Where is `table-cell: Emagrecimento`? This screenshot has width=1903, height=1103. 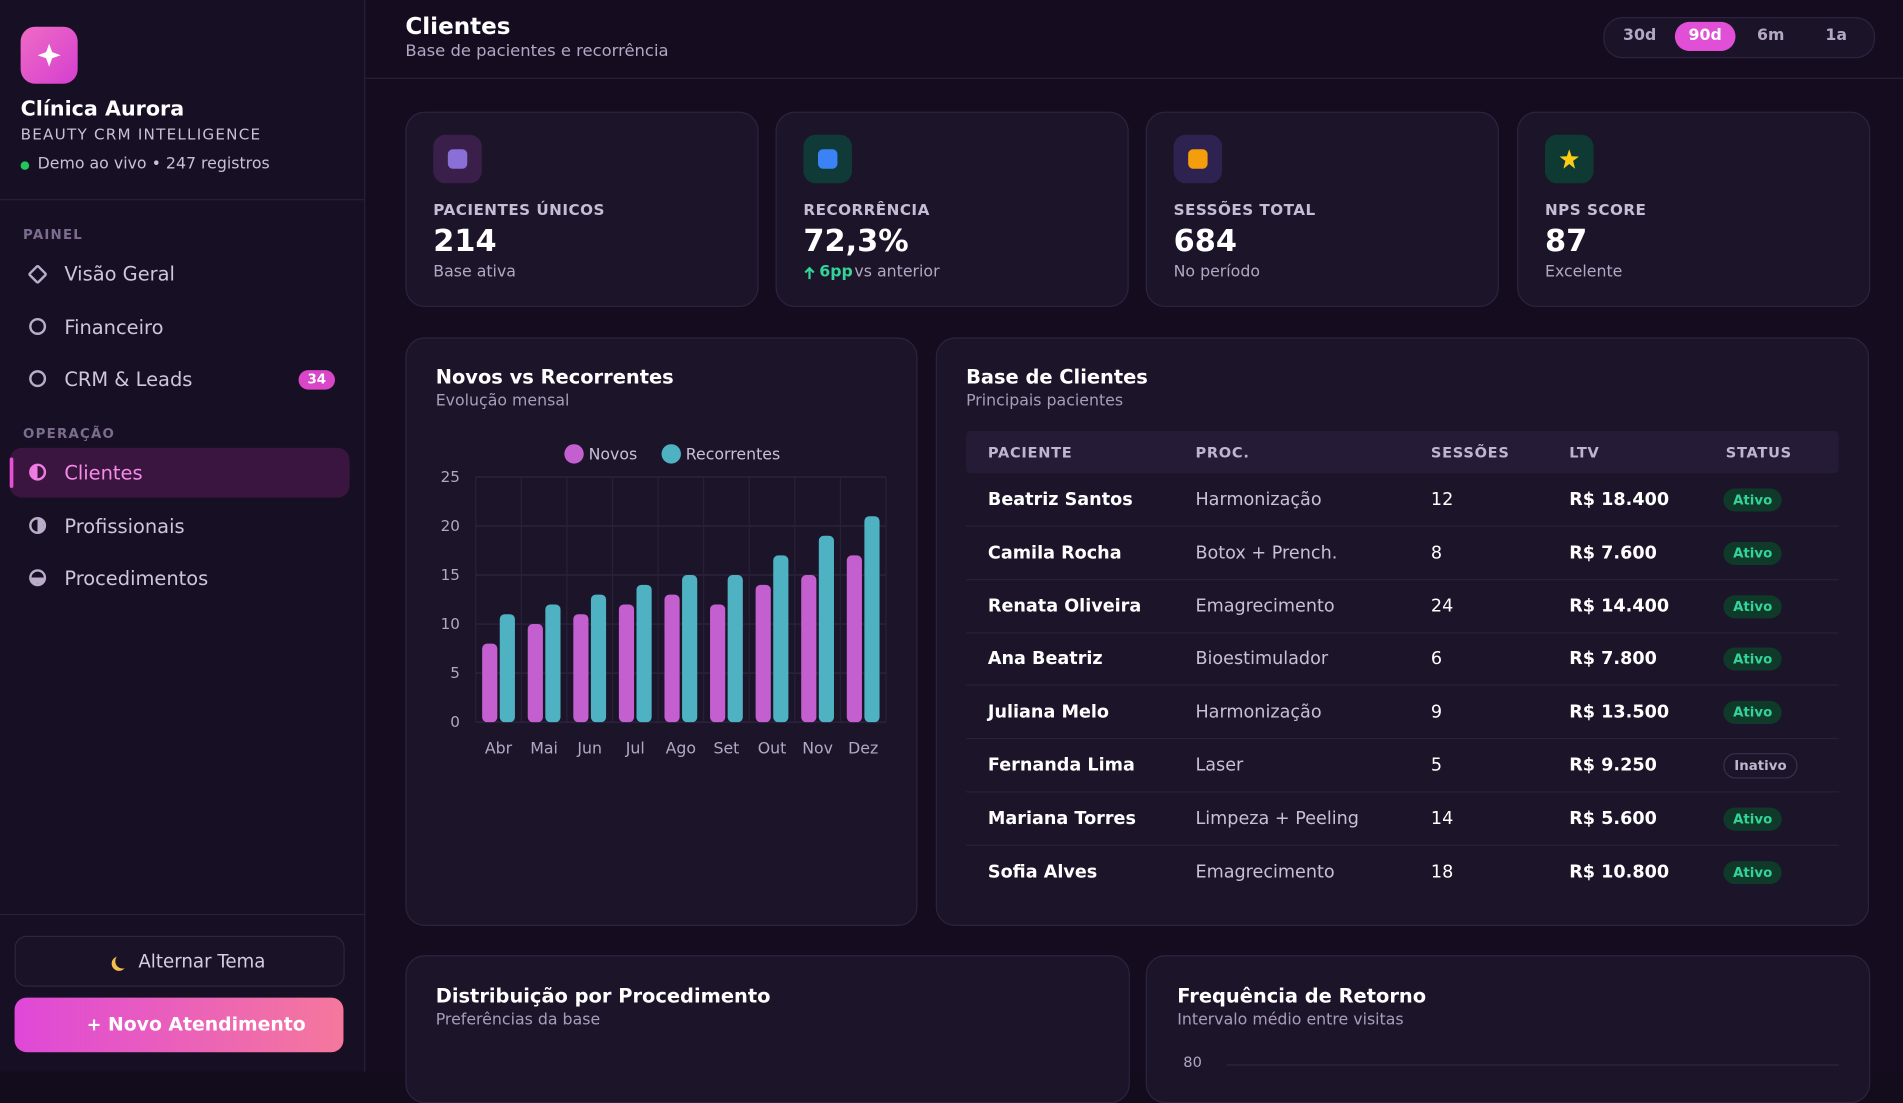 table-cell: Emagrecimento is located at coordinates (1265, 606).